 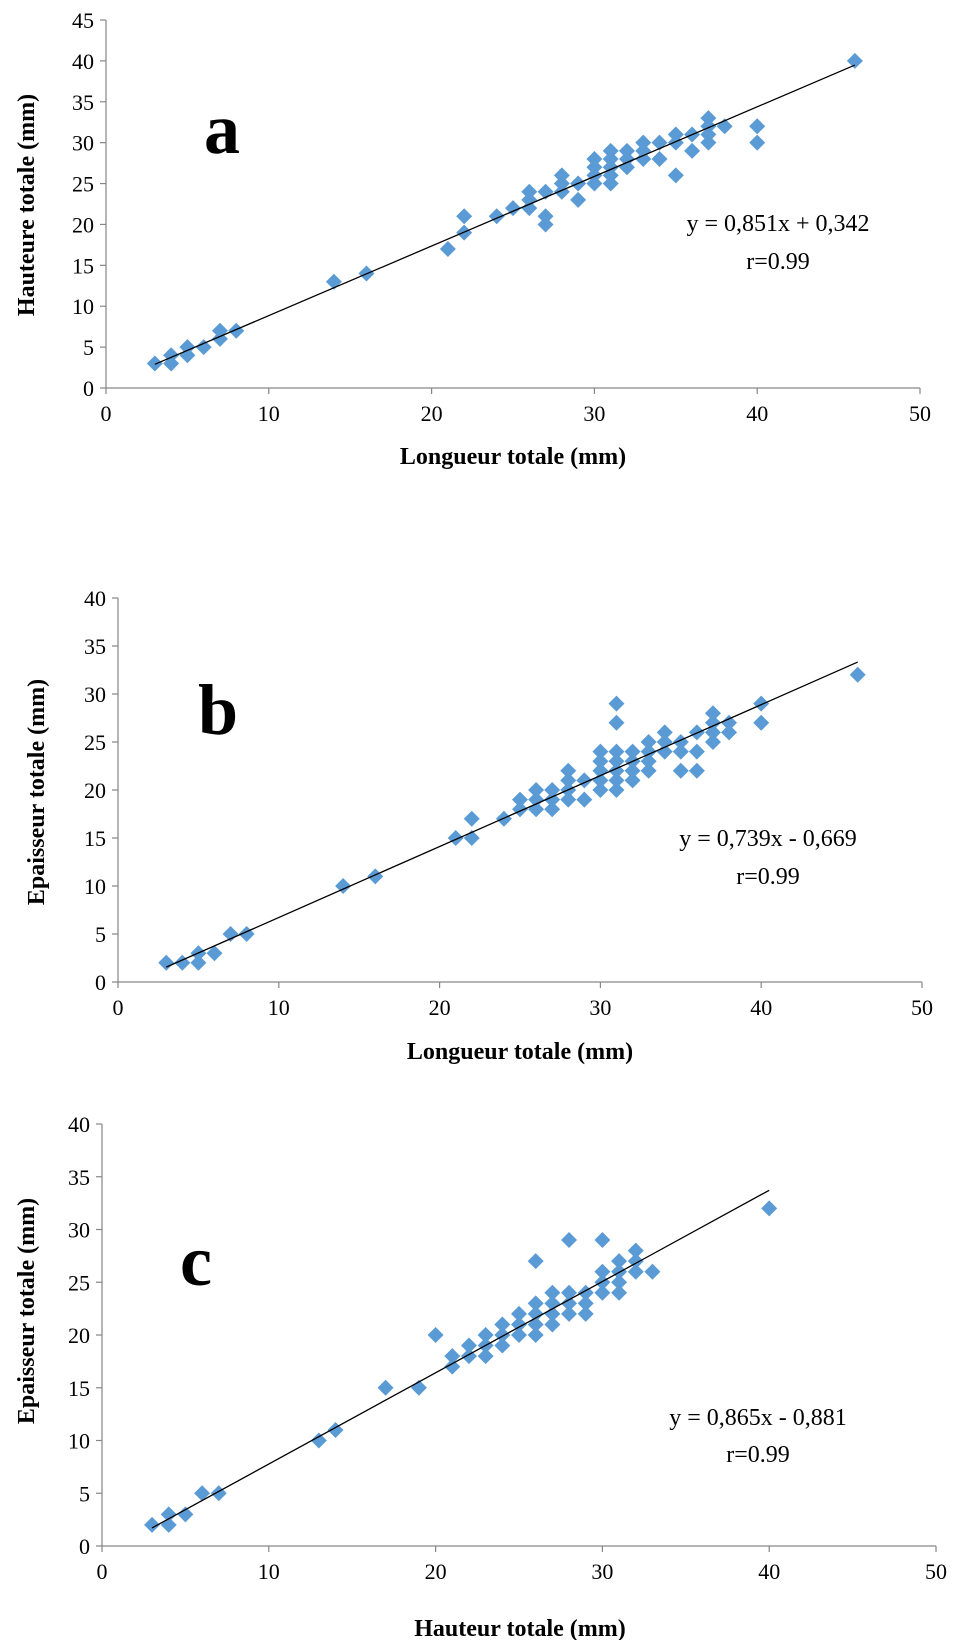 What do you see at coordinates (79, 1177) in the screenshot?
I see `y-tick-label: 35` at bounding box center [79, 1177].